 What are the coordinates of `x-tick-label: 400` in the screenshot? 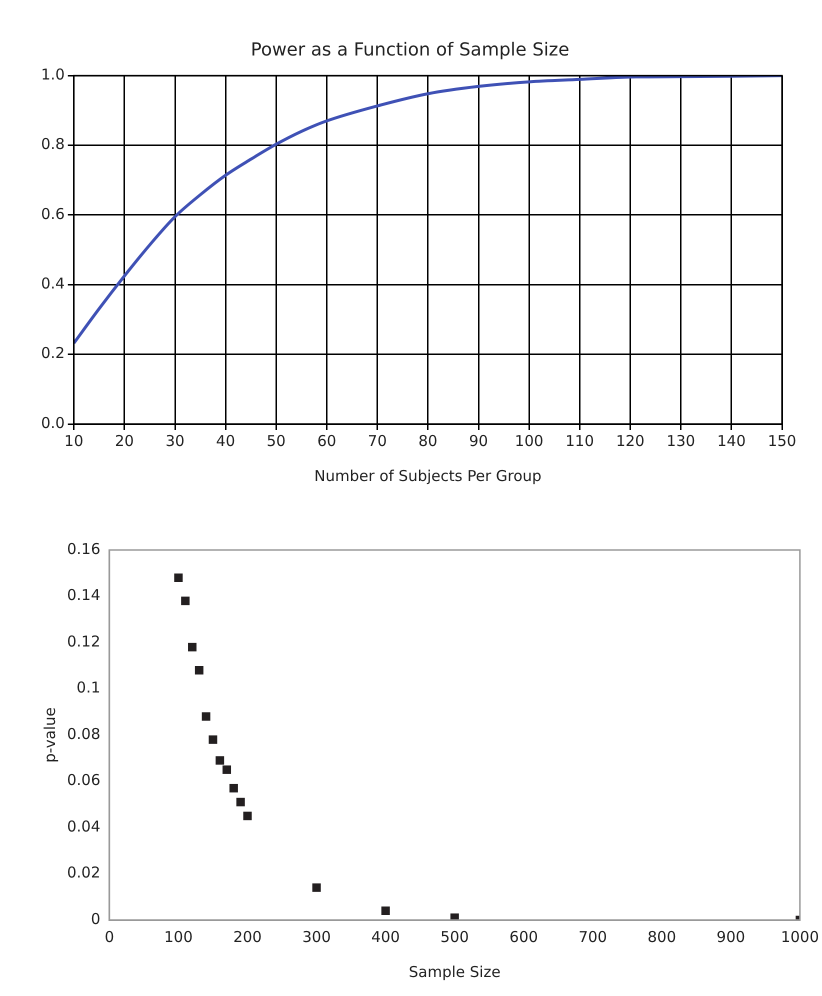 It's located at (385, 937).